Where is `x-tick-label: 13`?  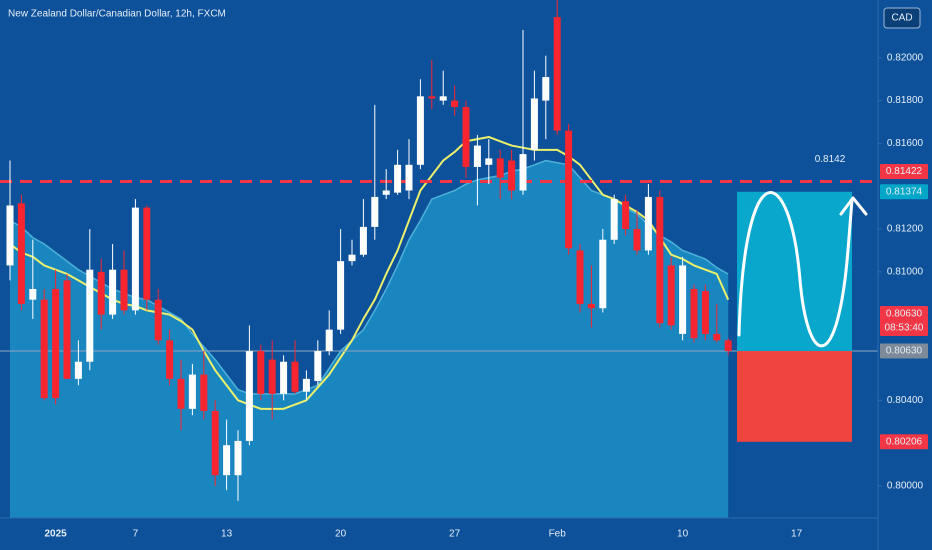
x-tick-label: 13 is located at coordinates (227, 534).